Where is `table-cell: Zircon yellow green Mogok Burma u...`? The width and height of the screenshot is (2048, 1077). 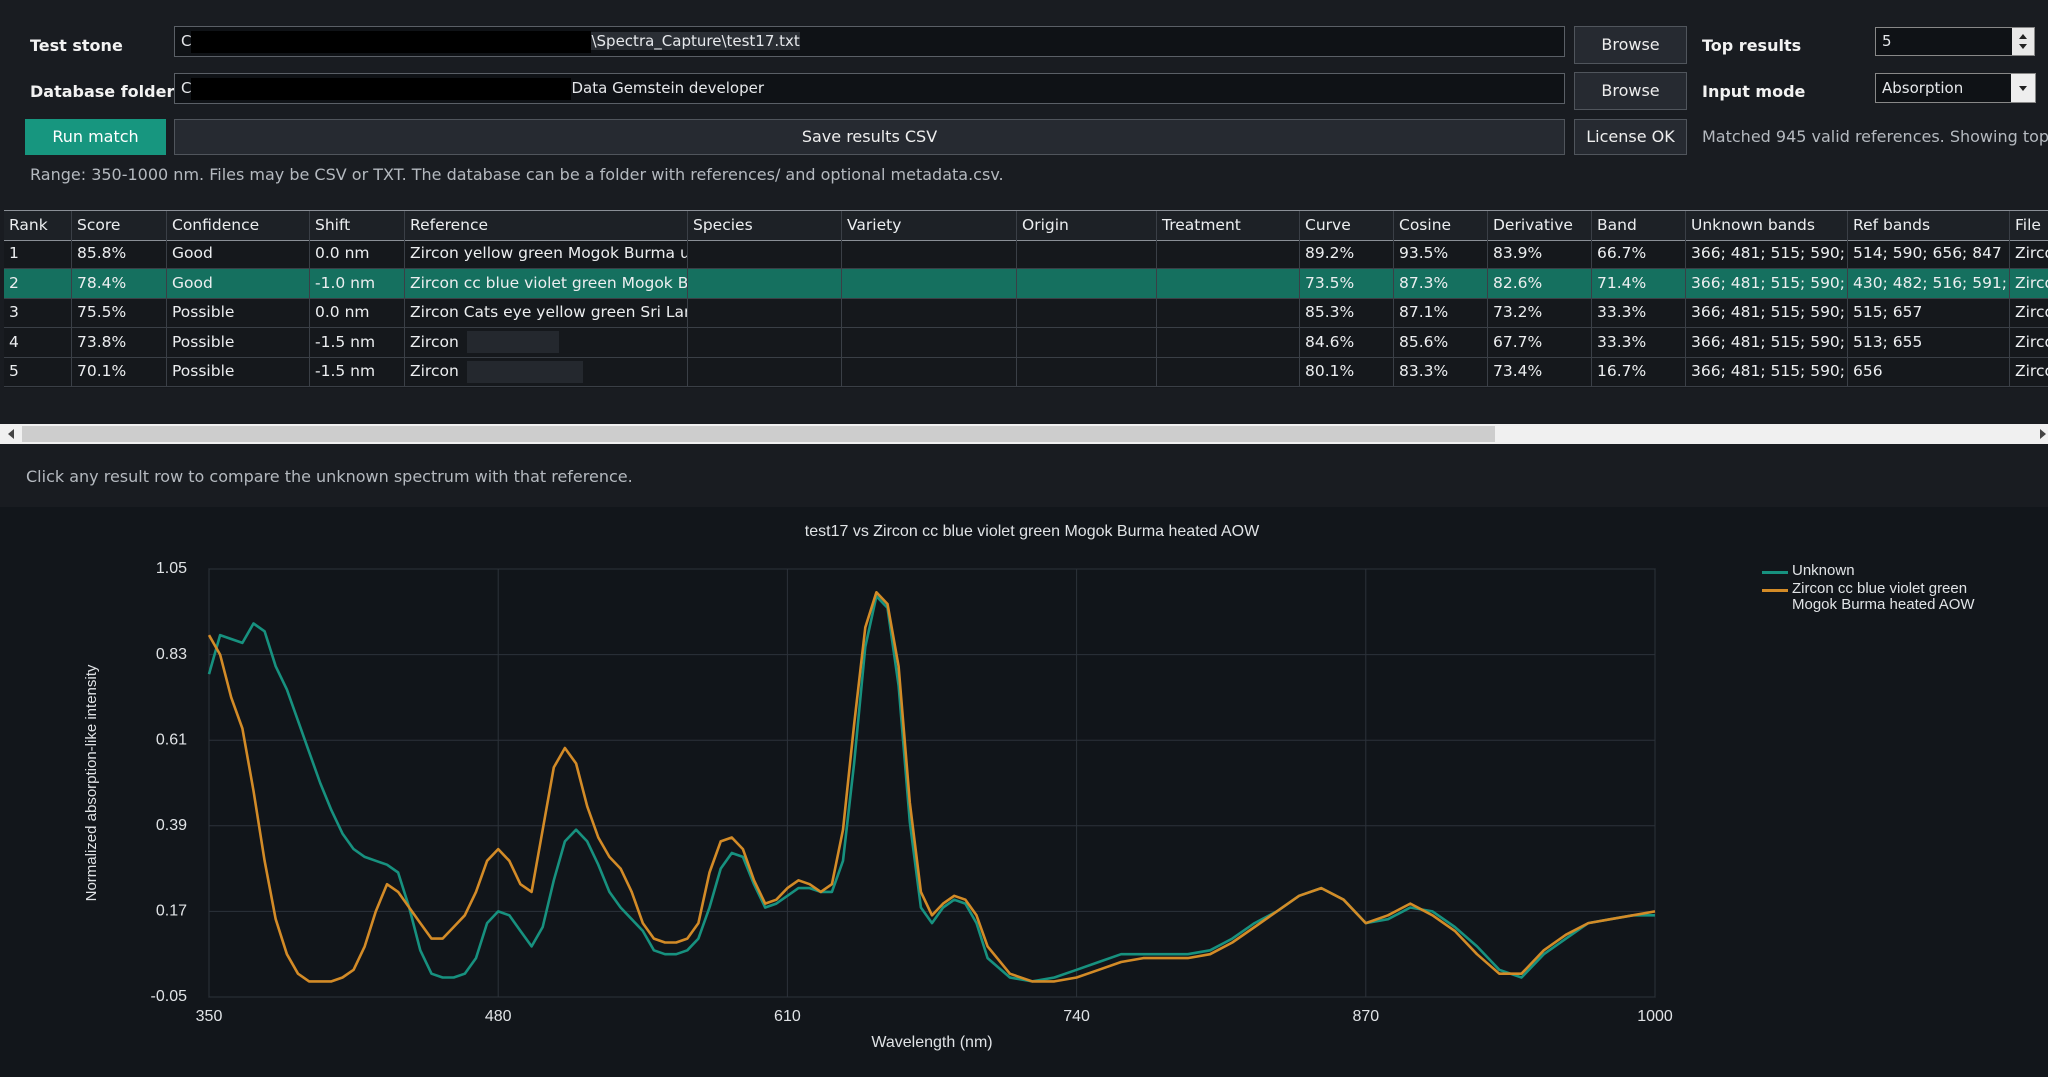 table-cell: Zircon yellow green Mogok Burma u... is located at coordinates (546, 253).